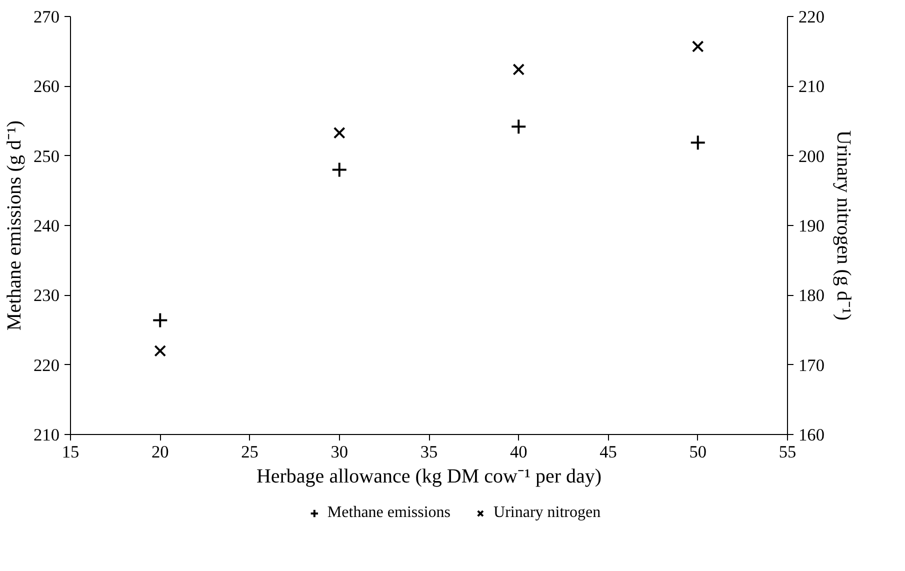  What do you see at coordinates (47, 86) in the screenshot?
I see `y-tick-label: 260` at bounding box center [47, 86].